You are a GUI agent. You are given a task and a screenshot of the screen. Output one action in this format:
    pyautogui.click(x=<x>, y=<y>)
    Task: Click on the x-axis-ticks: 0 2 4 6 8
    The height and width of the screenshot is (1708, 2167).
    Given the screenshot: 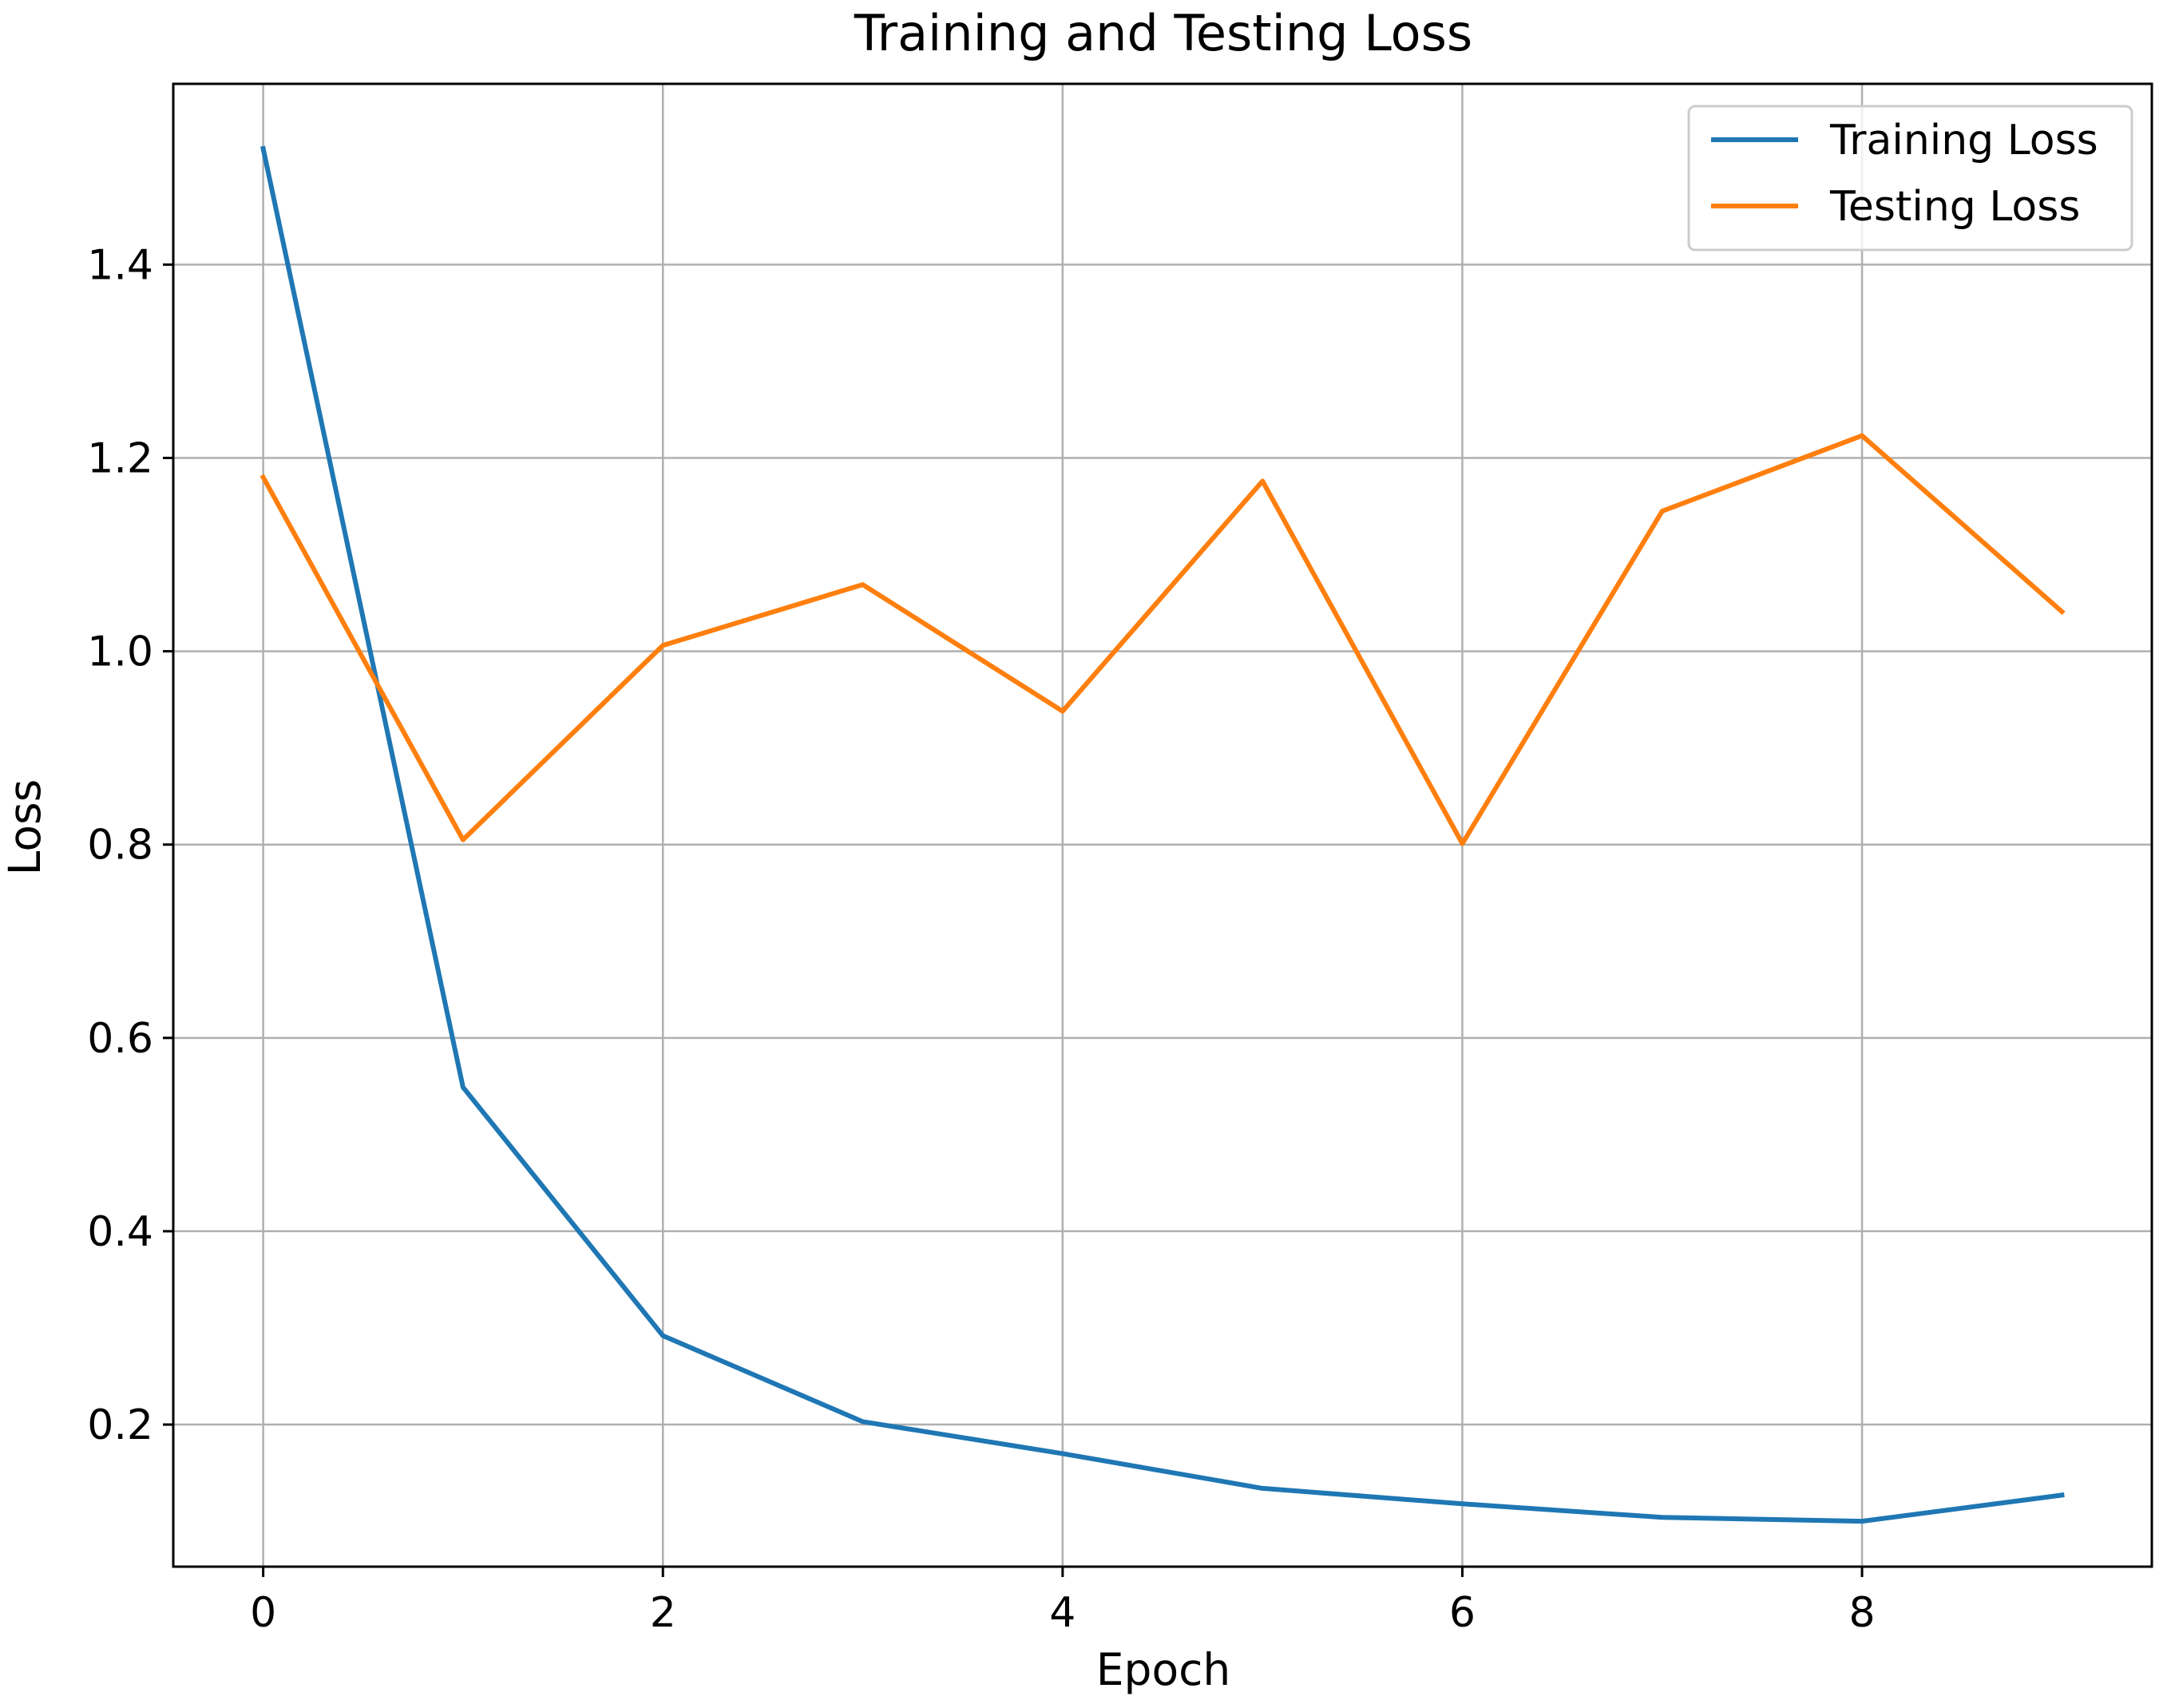 What is the action you would take?
    pyautogui.click(x=1063, y=1602)
    